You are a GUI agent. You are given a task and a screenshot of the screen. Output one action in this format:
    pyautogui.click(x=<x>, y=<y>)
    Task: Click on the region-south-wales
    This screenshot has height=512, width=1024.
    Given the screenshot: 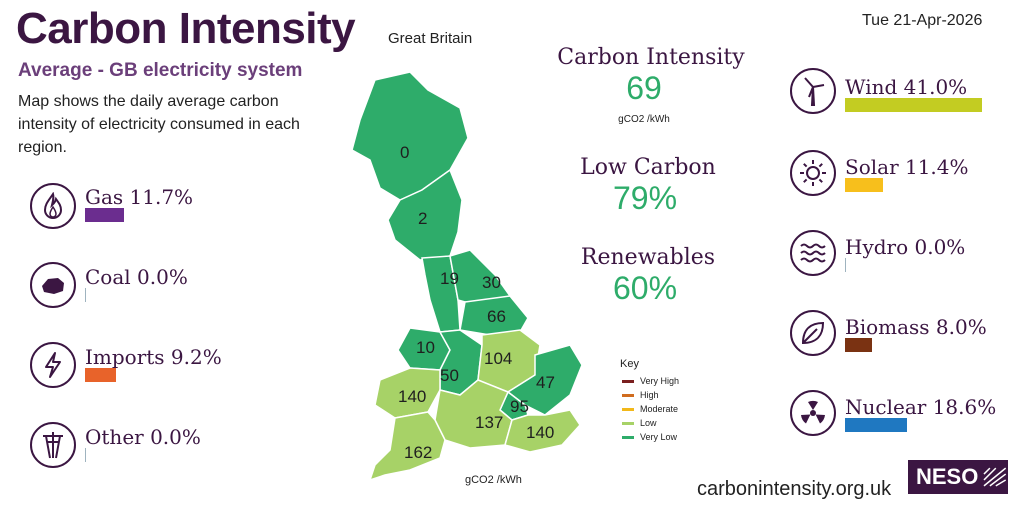 What is the action you would take?
    pyautogui.click(x=407, y=393)
    